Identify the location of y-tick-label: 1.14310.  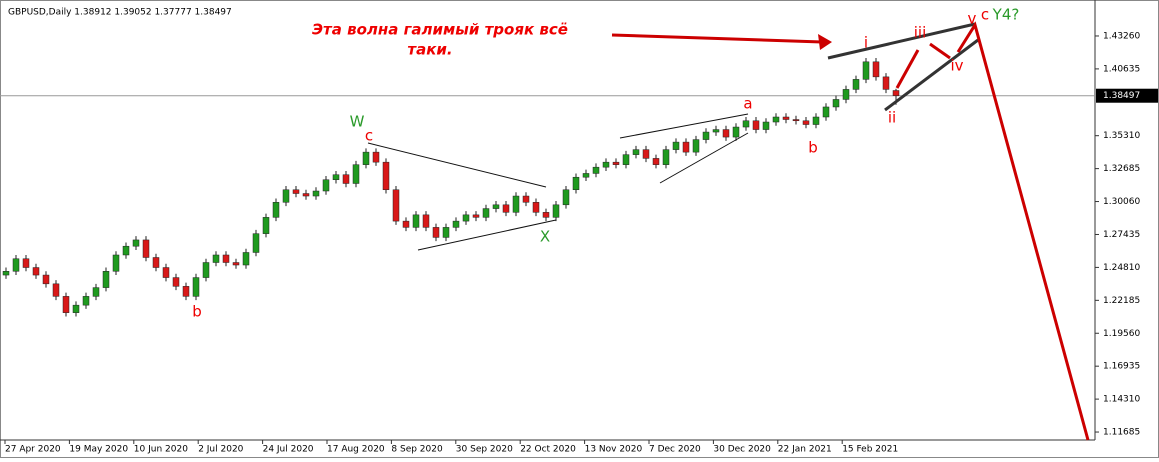
(1121, 400).